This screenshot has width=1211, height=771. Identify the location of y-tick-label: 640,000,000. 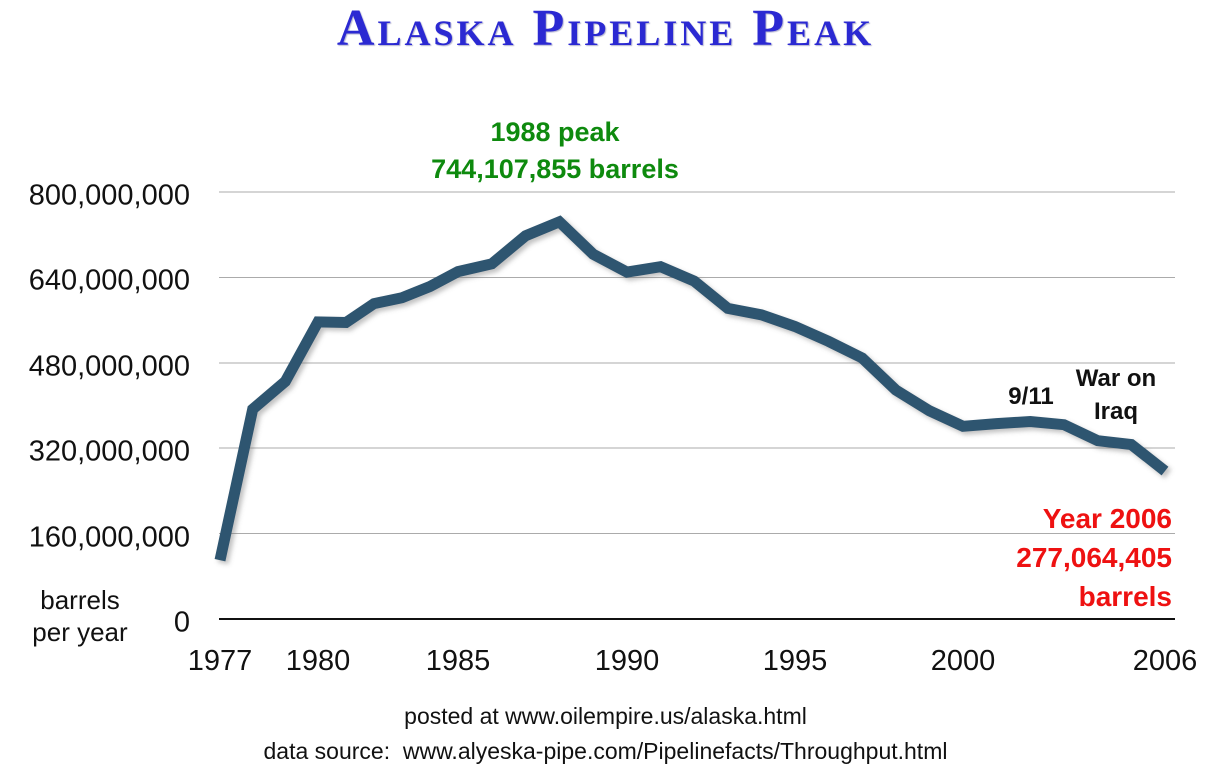
(109, 280).